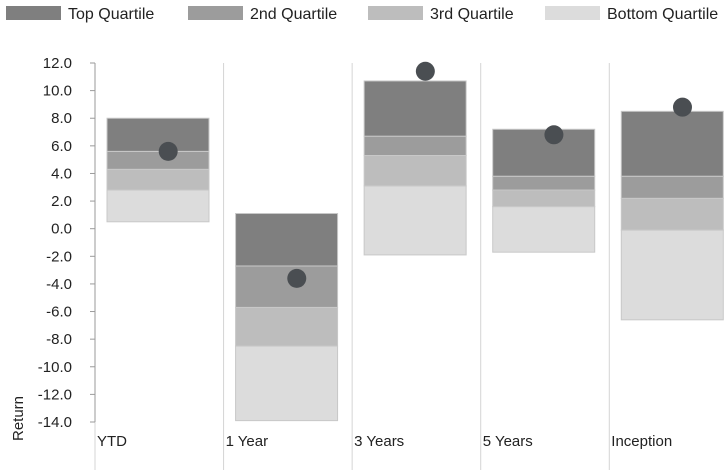  I want to click on legend-label: 2nd Quartile, so click(293, 14).